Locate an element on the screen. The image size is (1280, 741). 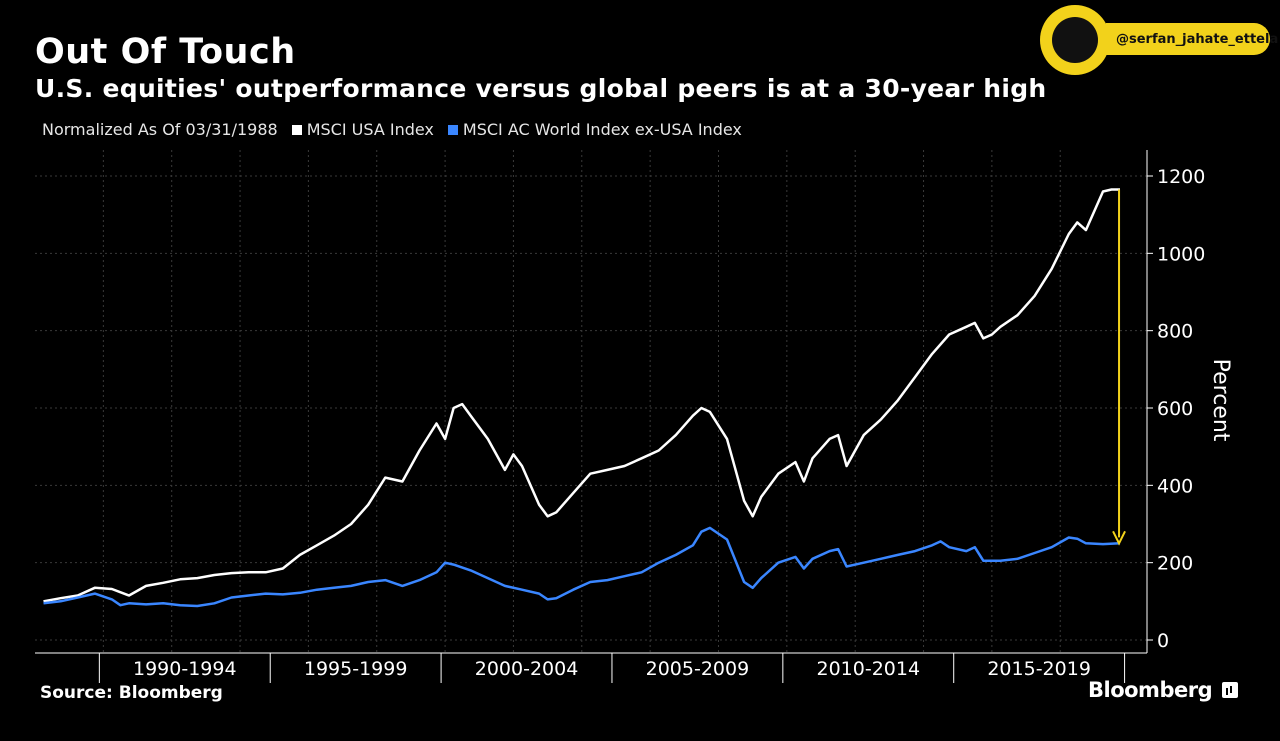
legend-swatch-usa is located at coordinates (296, 129).